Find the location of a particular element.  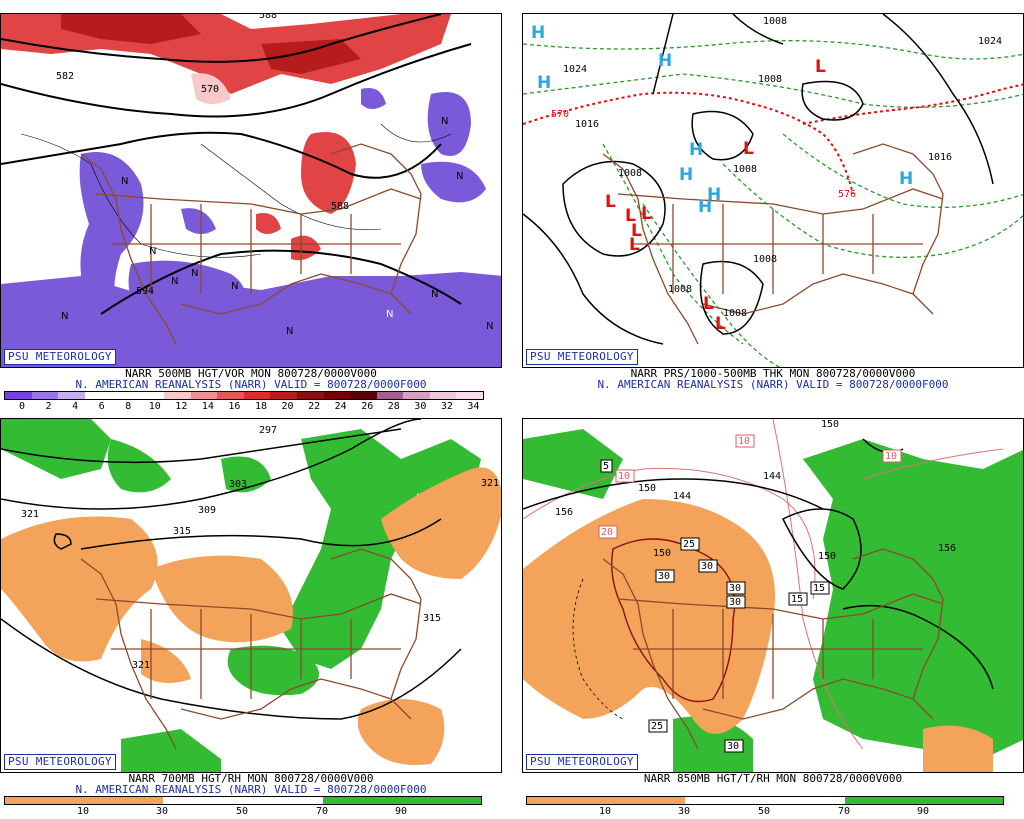

colorbar-tick-label: 2 is located at coordinates (48, 406).